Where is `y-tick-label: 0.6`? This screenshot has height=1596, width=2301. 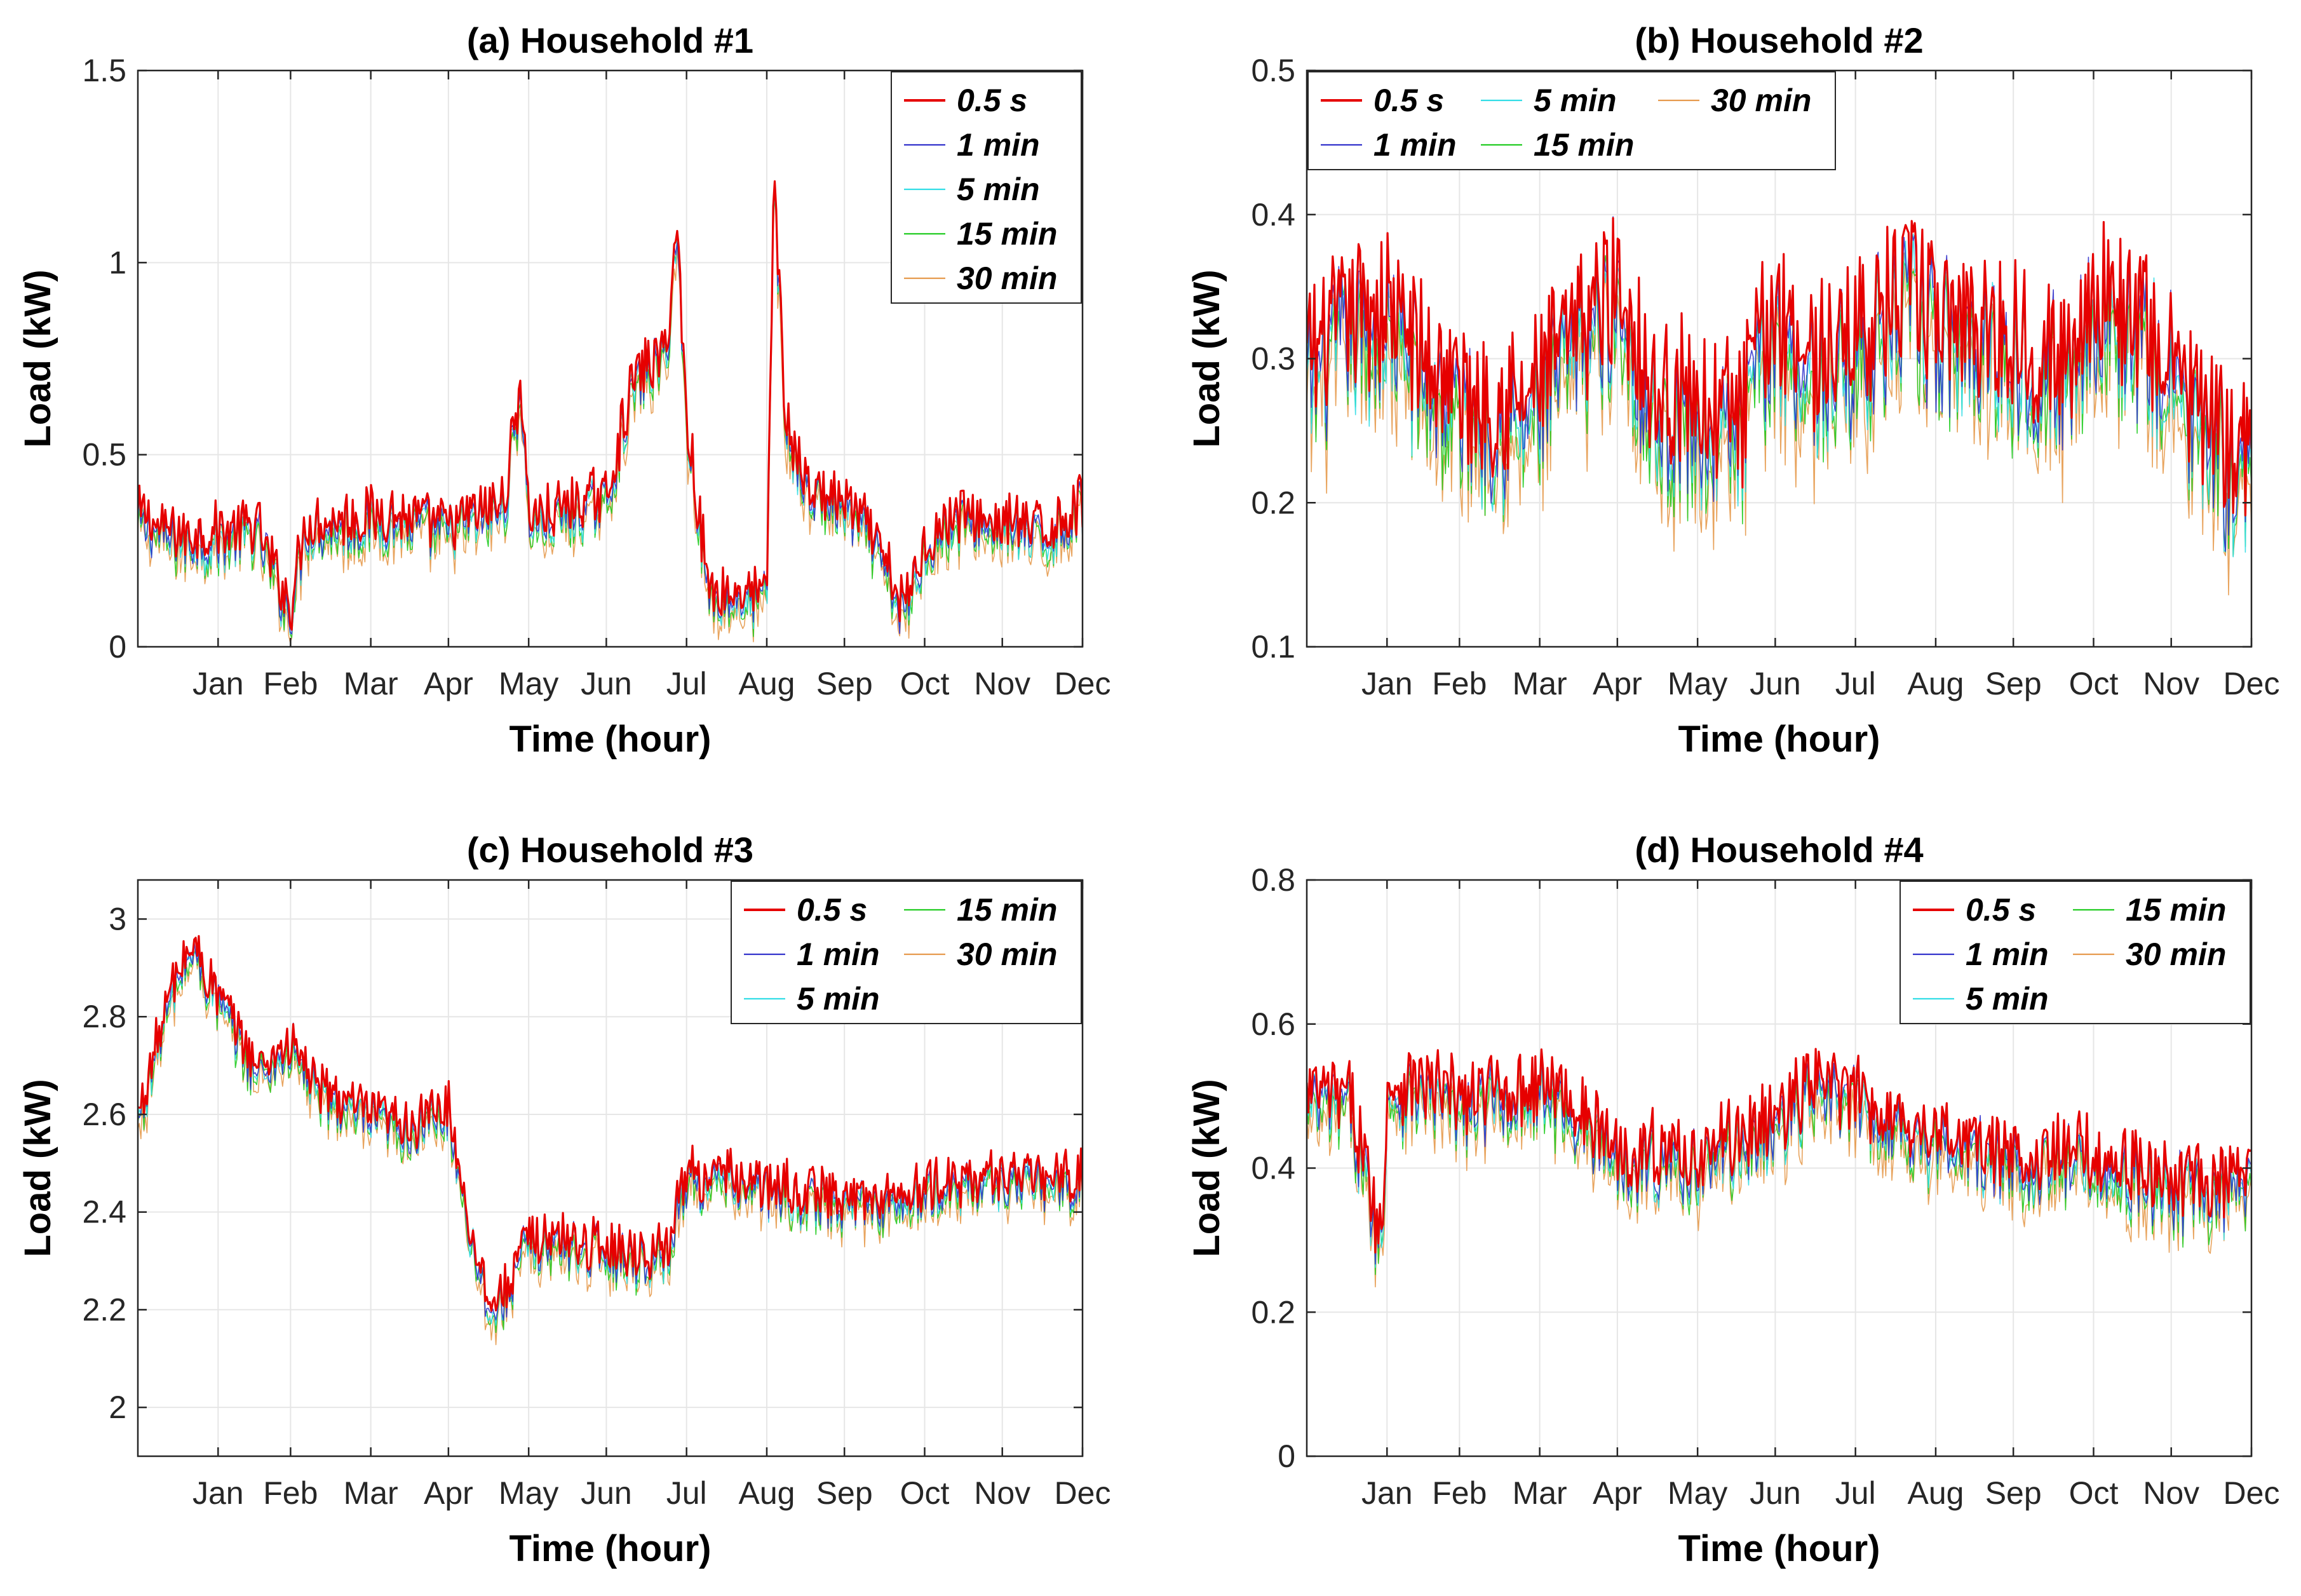 y-tick-label: 0.6 is located at coordinates (1273, 1024).